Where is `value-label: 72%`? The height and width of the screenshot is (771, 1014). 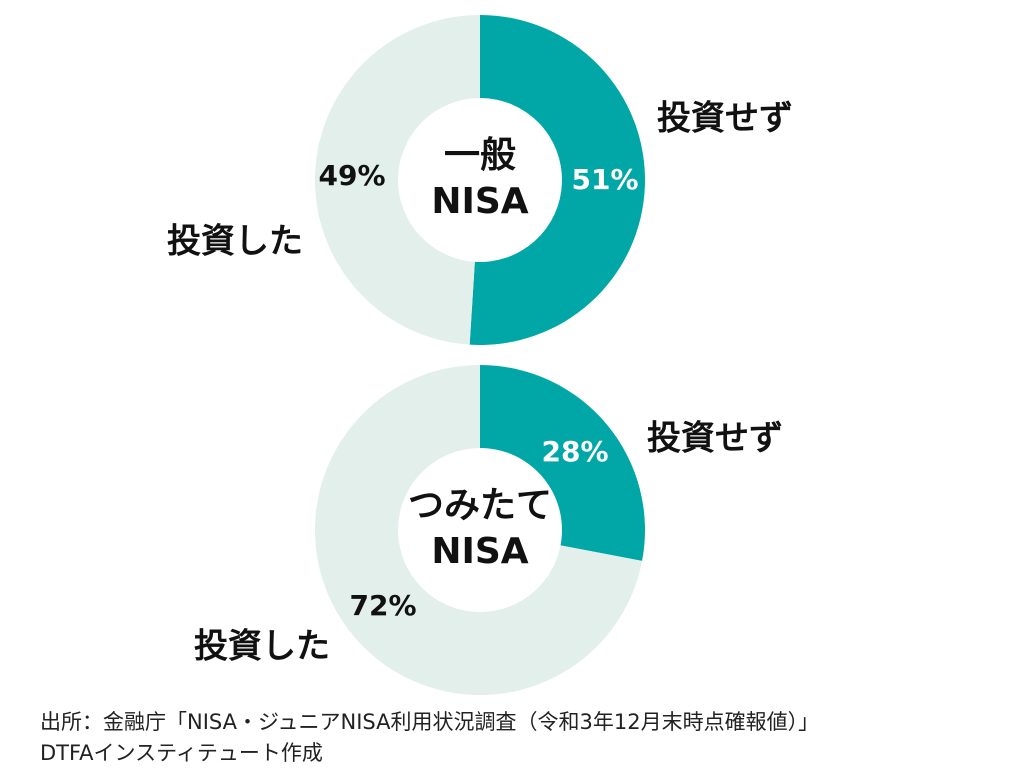 value-label: 72% is located at coordinates (382, 605).